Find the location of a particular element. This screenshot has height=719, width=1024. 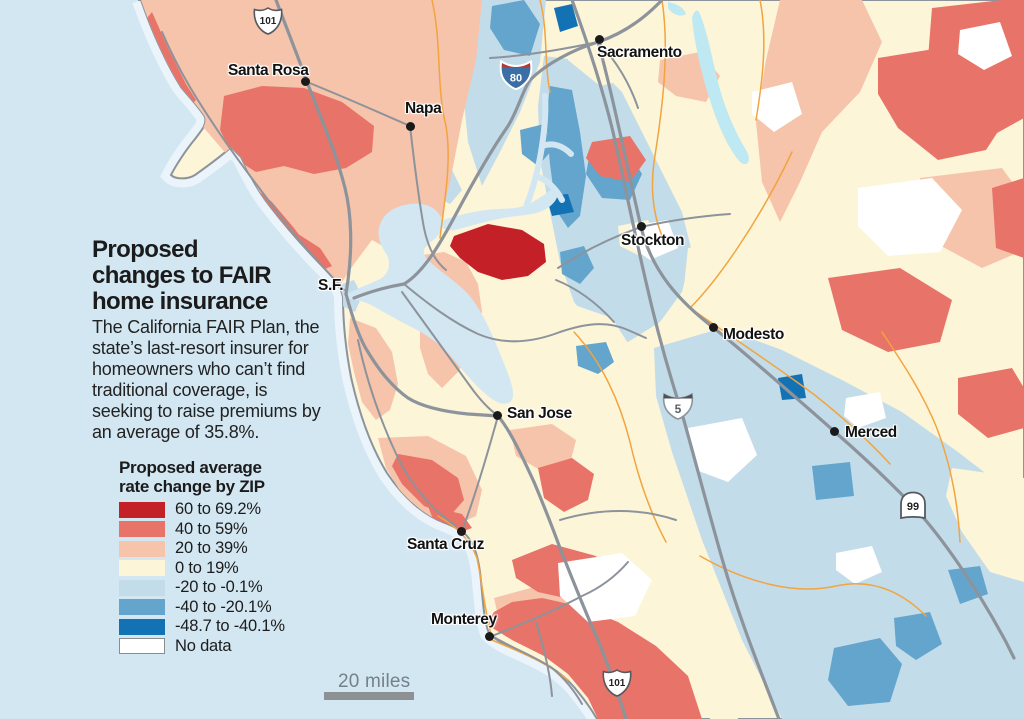

city-label-sf: S.F. is located at coordinates (331, 285).